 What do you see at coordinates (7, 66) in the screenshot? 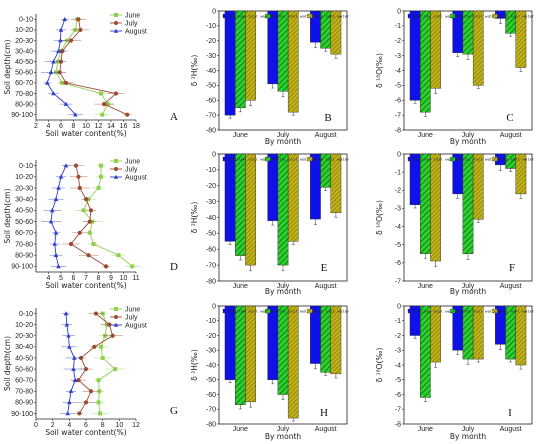
I see `y-axis-title: Soil depth(cm)` at bounding box center [7, 66].